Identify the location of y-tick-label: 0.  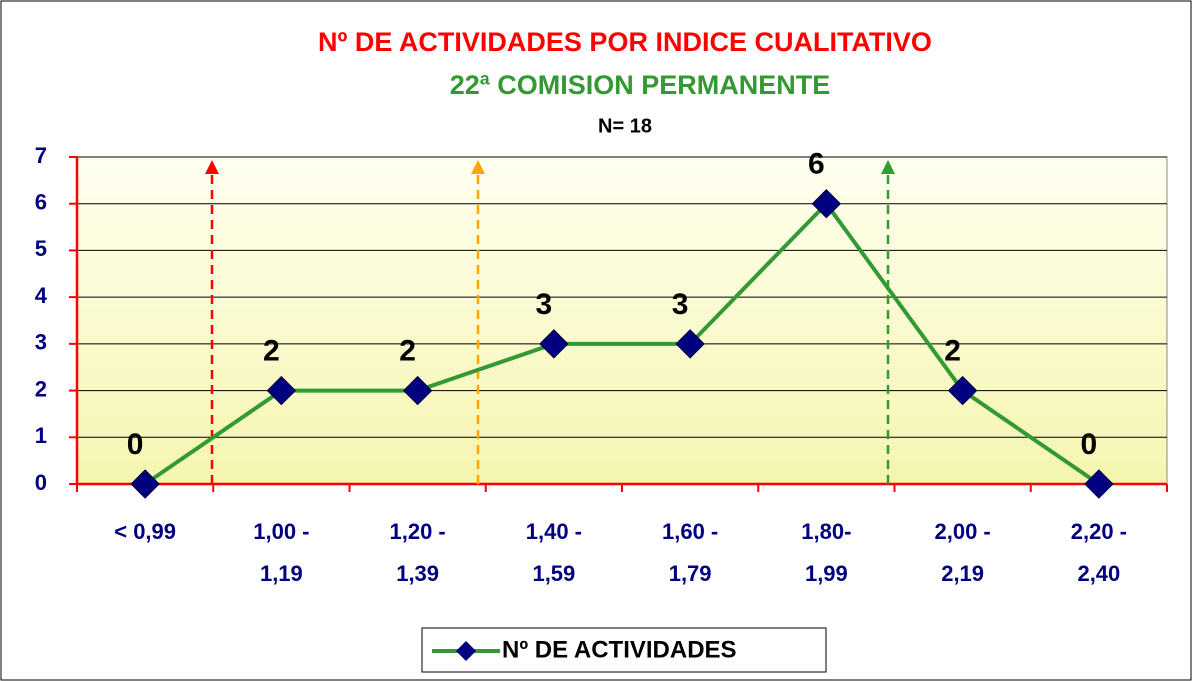
(41, 482).